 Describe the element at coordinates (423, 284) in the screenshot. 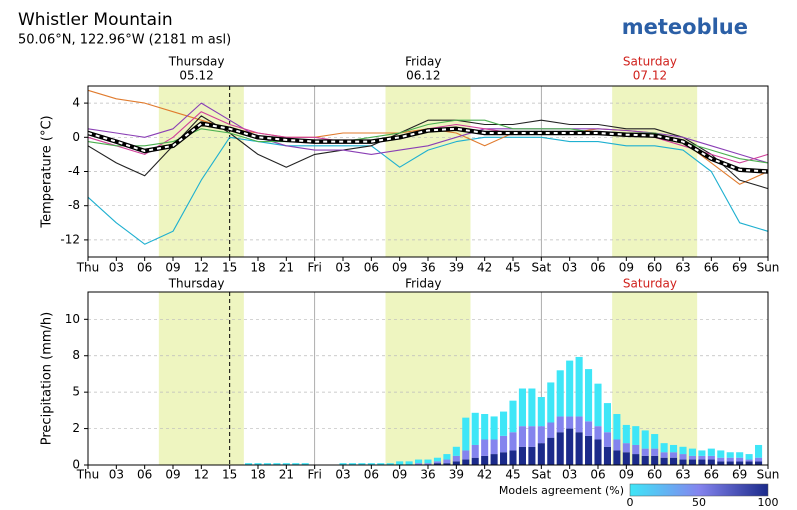

I see `day-name: Friday` at that location.